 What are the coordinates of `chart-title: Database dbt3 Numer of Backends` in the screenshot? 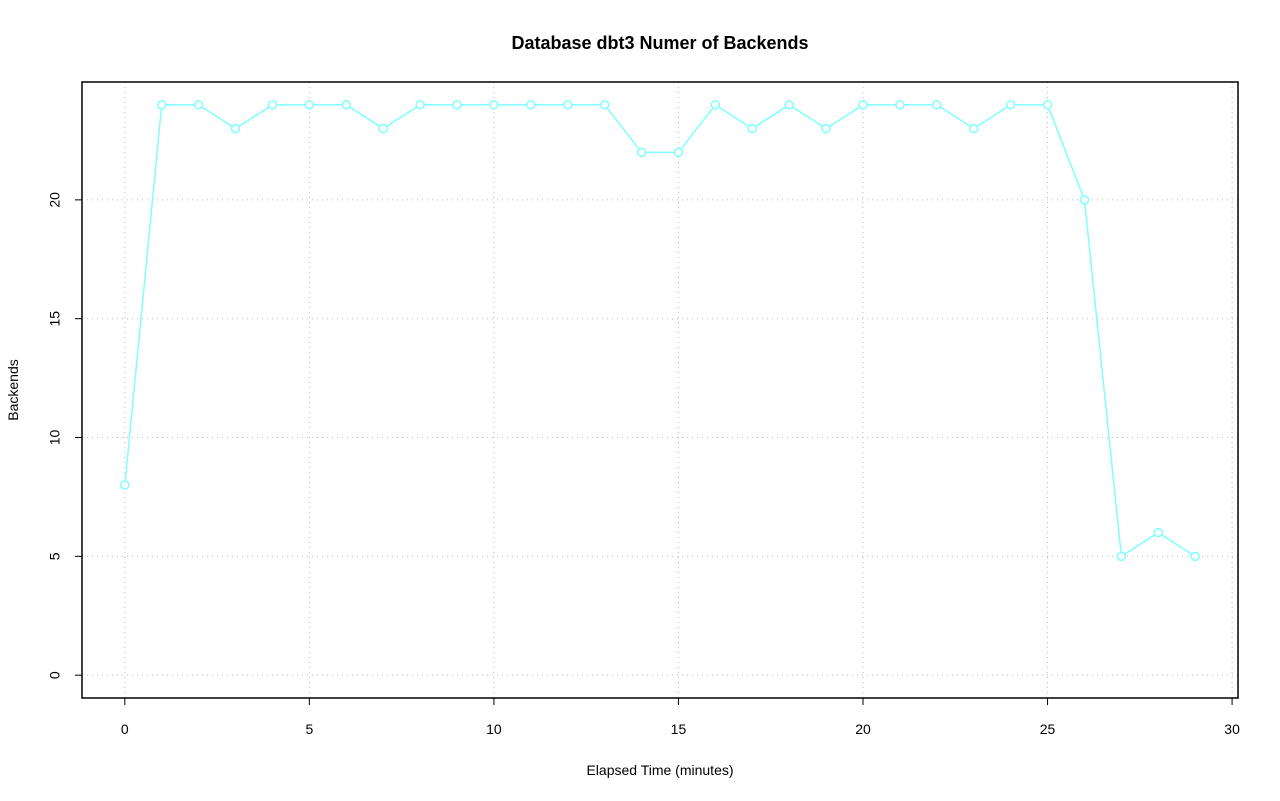 It's located at (659, 43).